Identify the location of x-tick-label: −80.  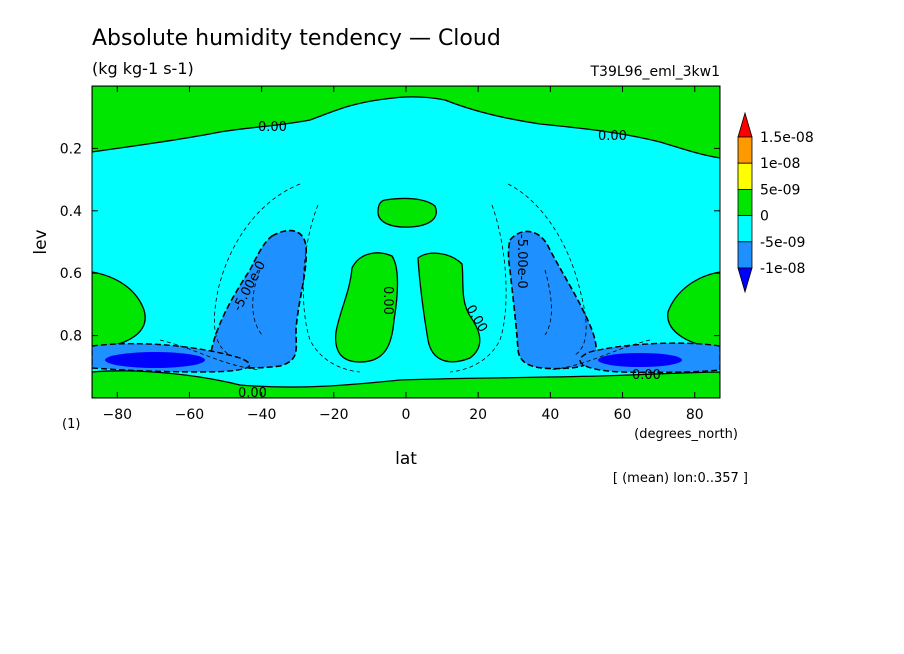
(117, 415).